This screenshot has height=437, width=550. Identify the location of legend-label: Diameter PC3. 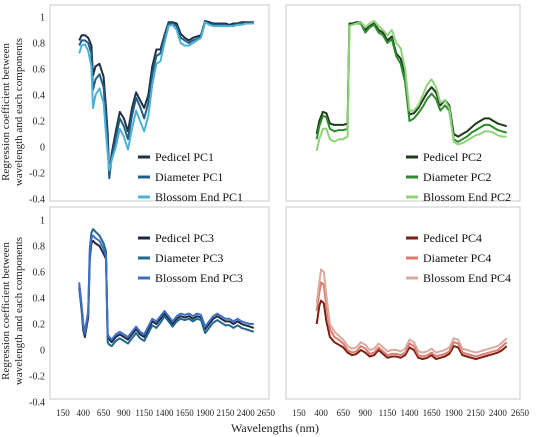
(189, 258).